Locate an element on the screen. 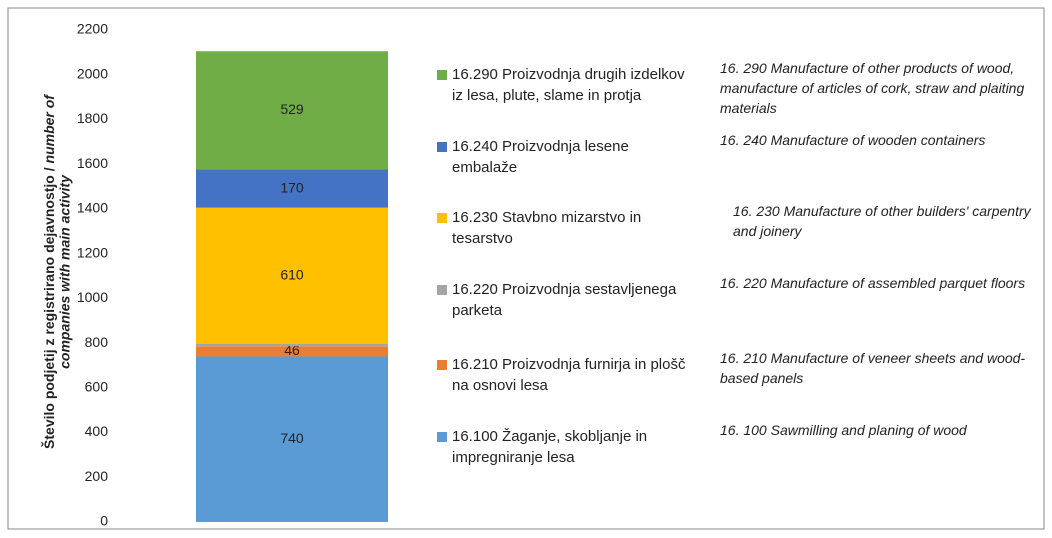 Image resolution: width=1052 pixels, height=538 pixels. legend-label: 16.240 Proizvodnja lesene embalaže is located at coordinates (540, 157).